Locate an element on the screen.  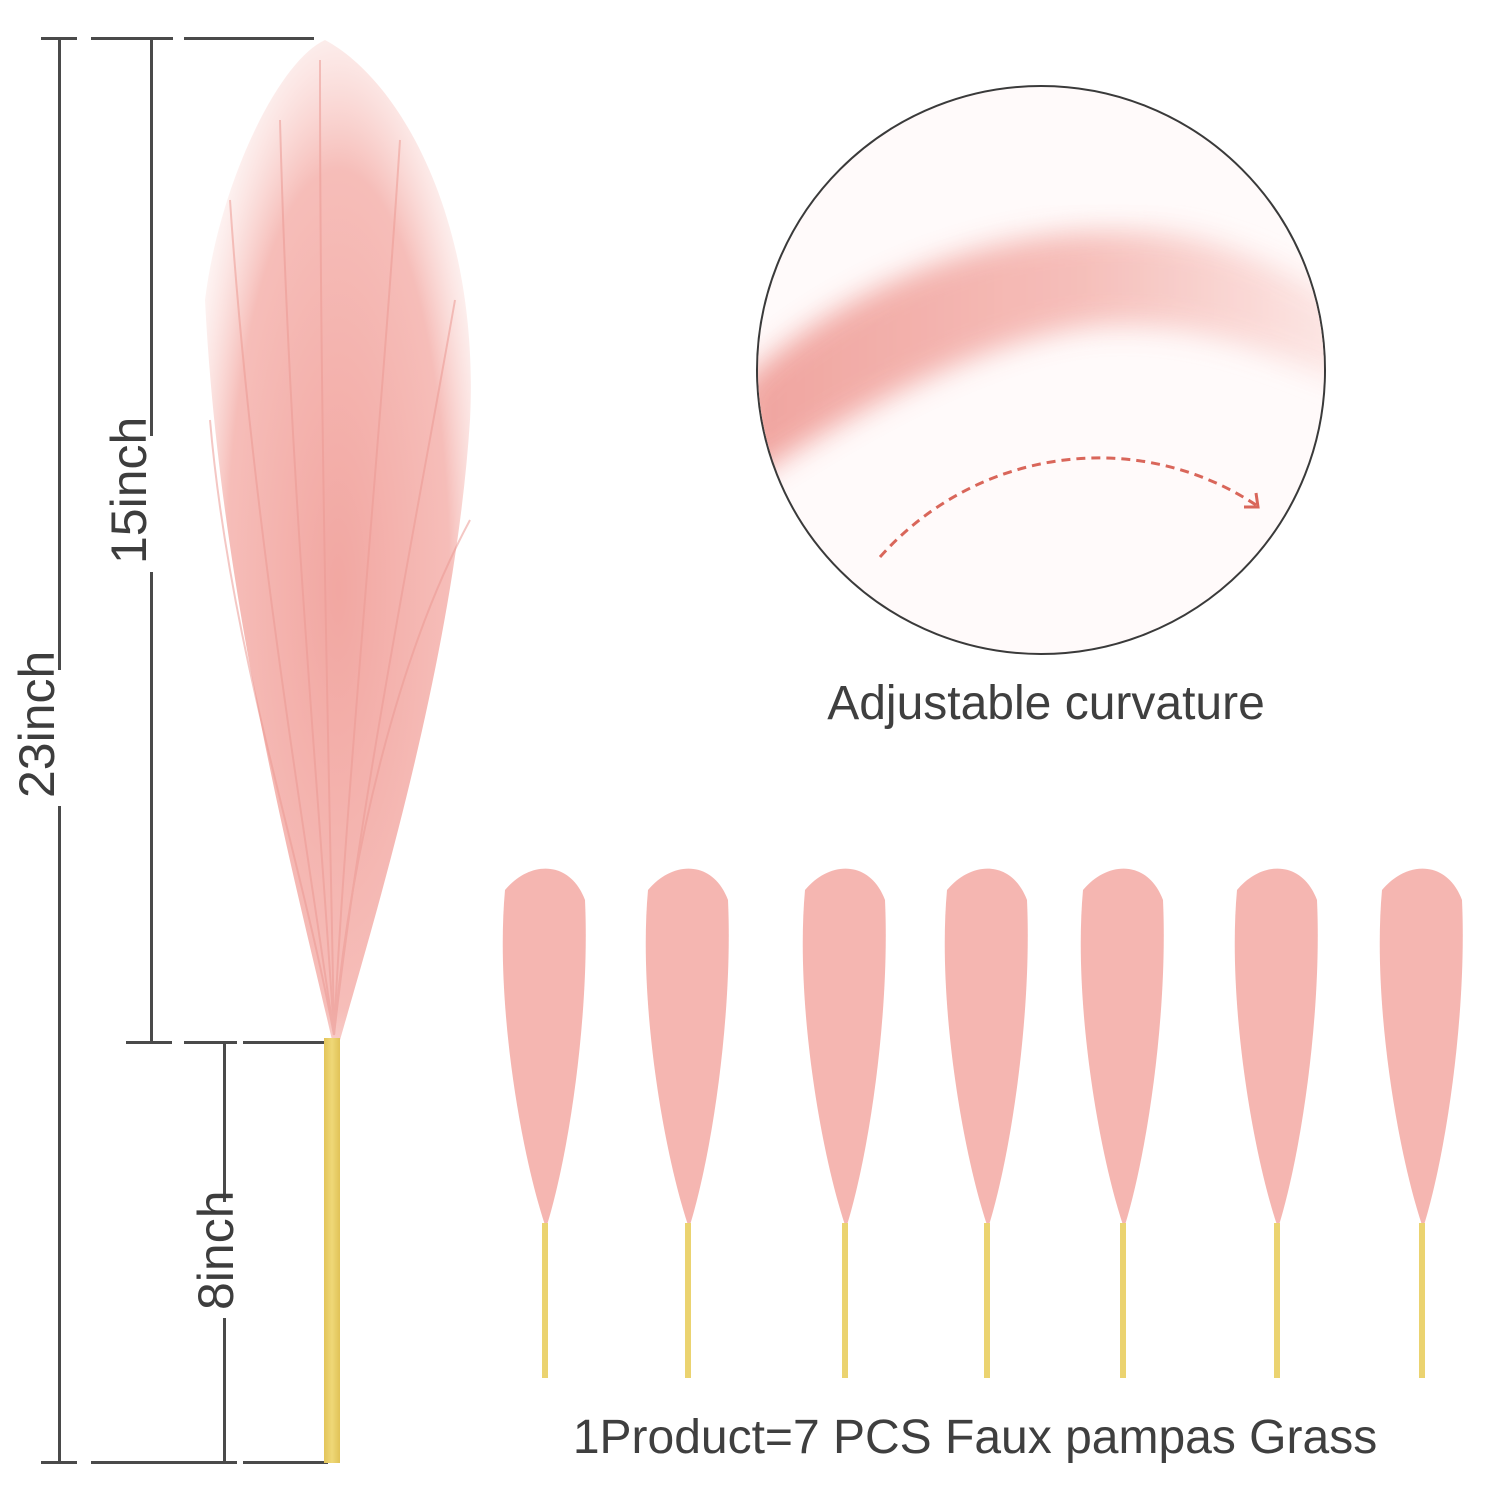
bottom-tick-stem is located at coordinates (164, 1462).